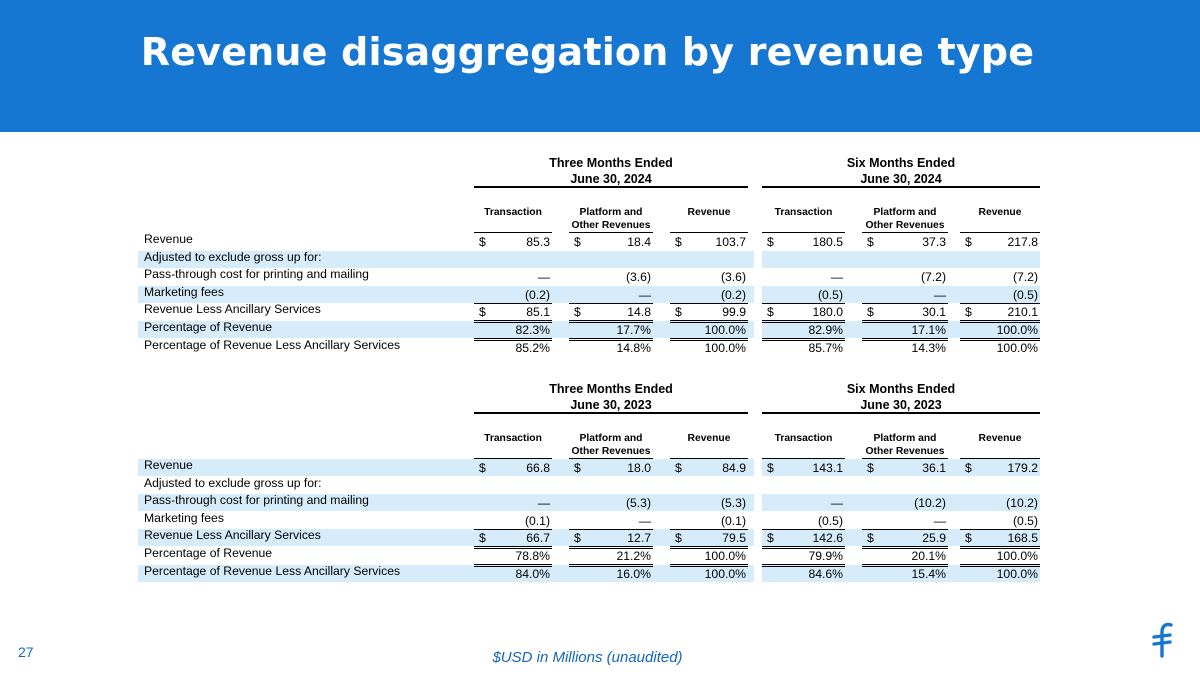 This screenshot has width=1200, height=675. I want to click on period-header: Three Months Ended June 30, 2024, so click(611, 171).